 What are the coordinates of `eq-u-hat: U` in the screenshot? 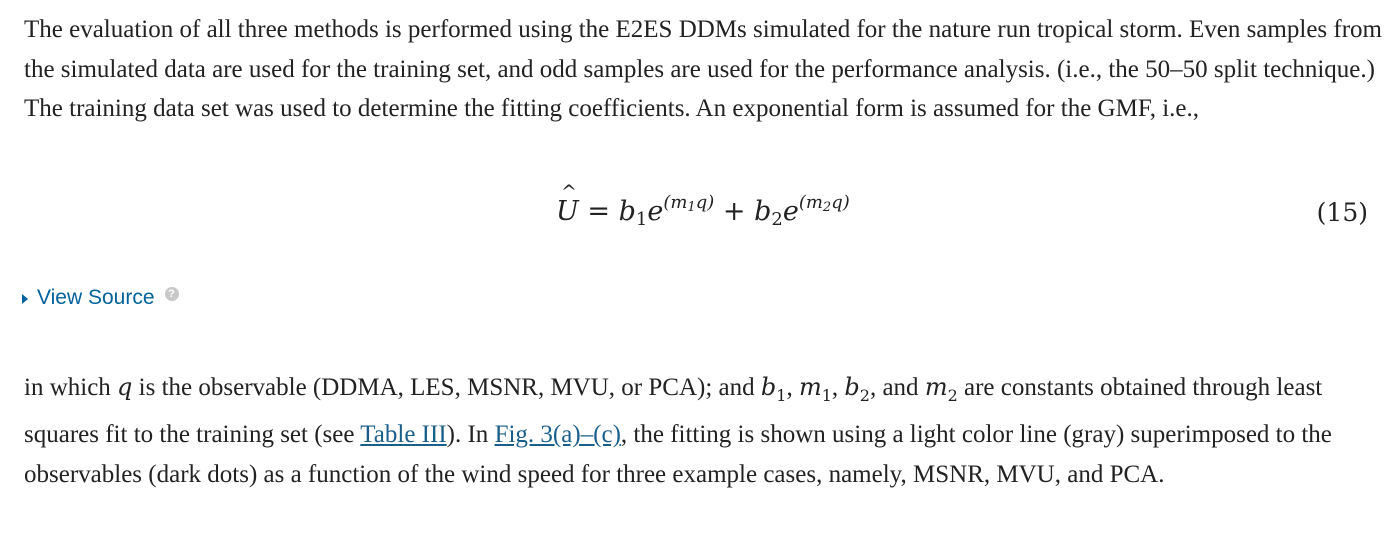 It's located at (567, 204).